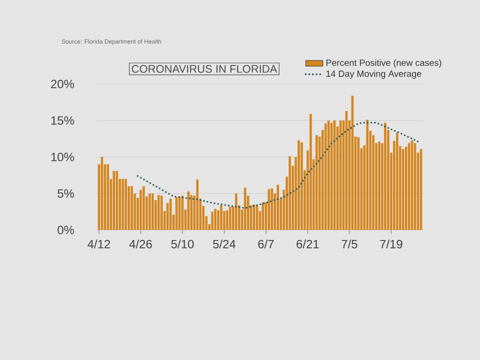 The height and width of the screenshot is (360, 480). What do you see at coordinates (62, 120) in the screenshot?
I see `y-tick-label: 15%` at bounding box center [62, 120].